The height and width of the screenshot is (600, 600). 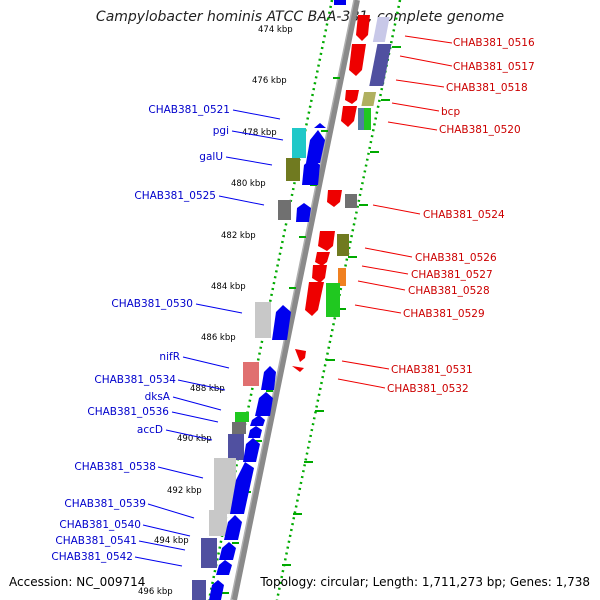 I want to click on kbp-label: 480 kbp, so click(x=248, y=184).